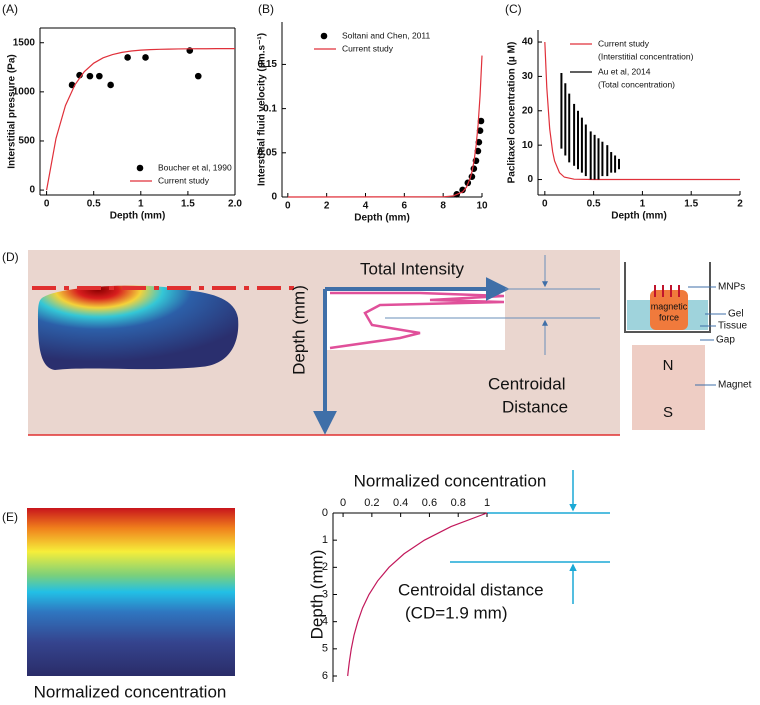  What do you see at coordinates (636, 84) in the screenshot?
I see `legend-detail: (Total concentration)` at bounding box center [636, 84].